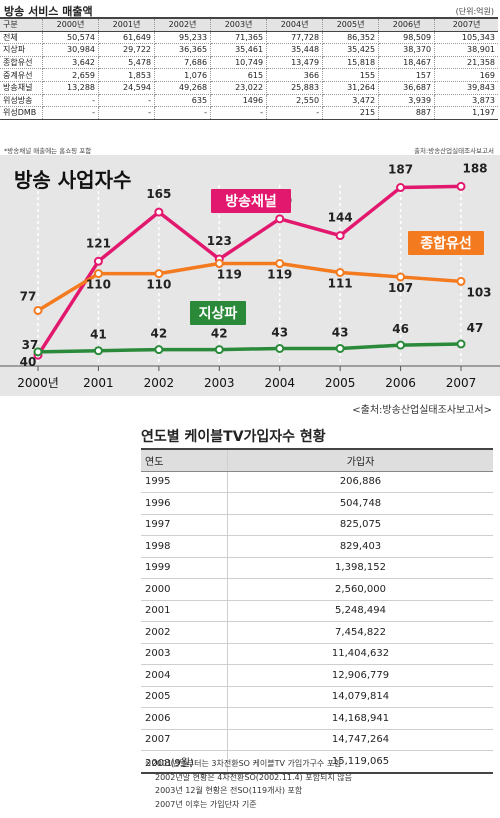 This screenshot has height=818, width=500. I want to click on subscriber-count-cell: 14,079,814, so click(360, 697).